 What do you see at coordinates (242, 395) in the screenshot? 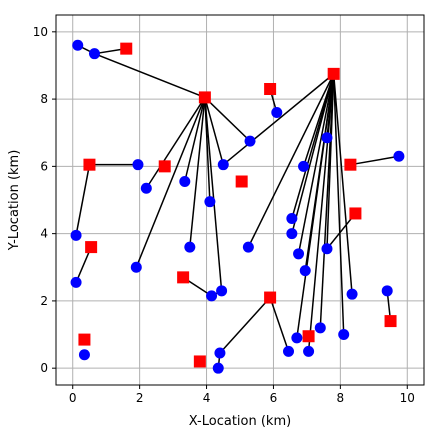
I see `x-axis-ticks: 0 2 4 6 8 10` at bounding box center [242, 395].